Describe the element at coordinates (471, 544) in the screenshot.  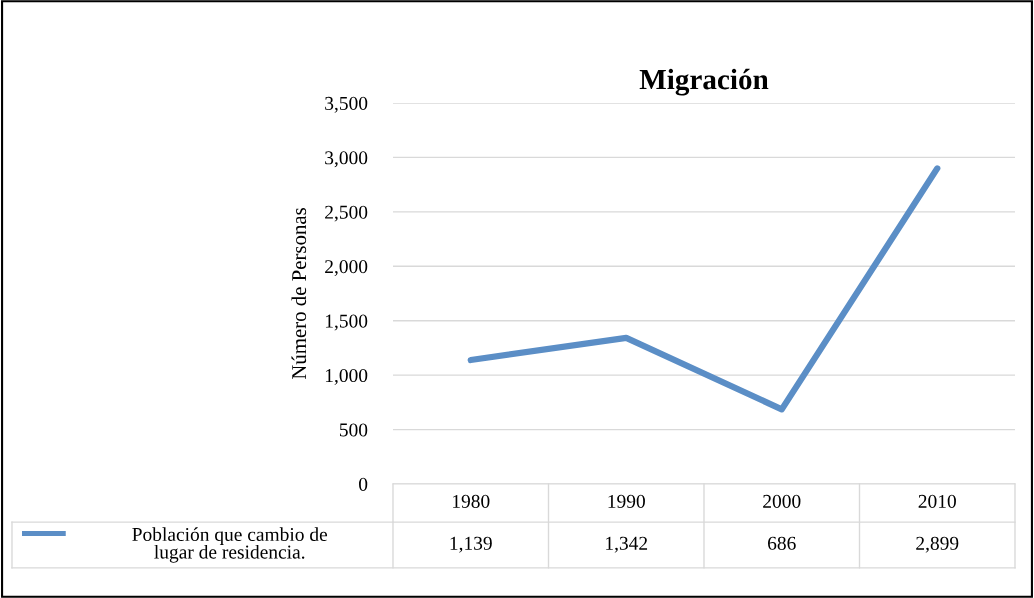
I see `data-label: 1,139` at that location.